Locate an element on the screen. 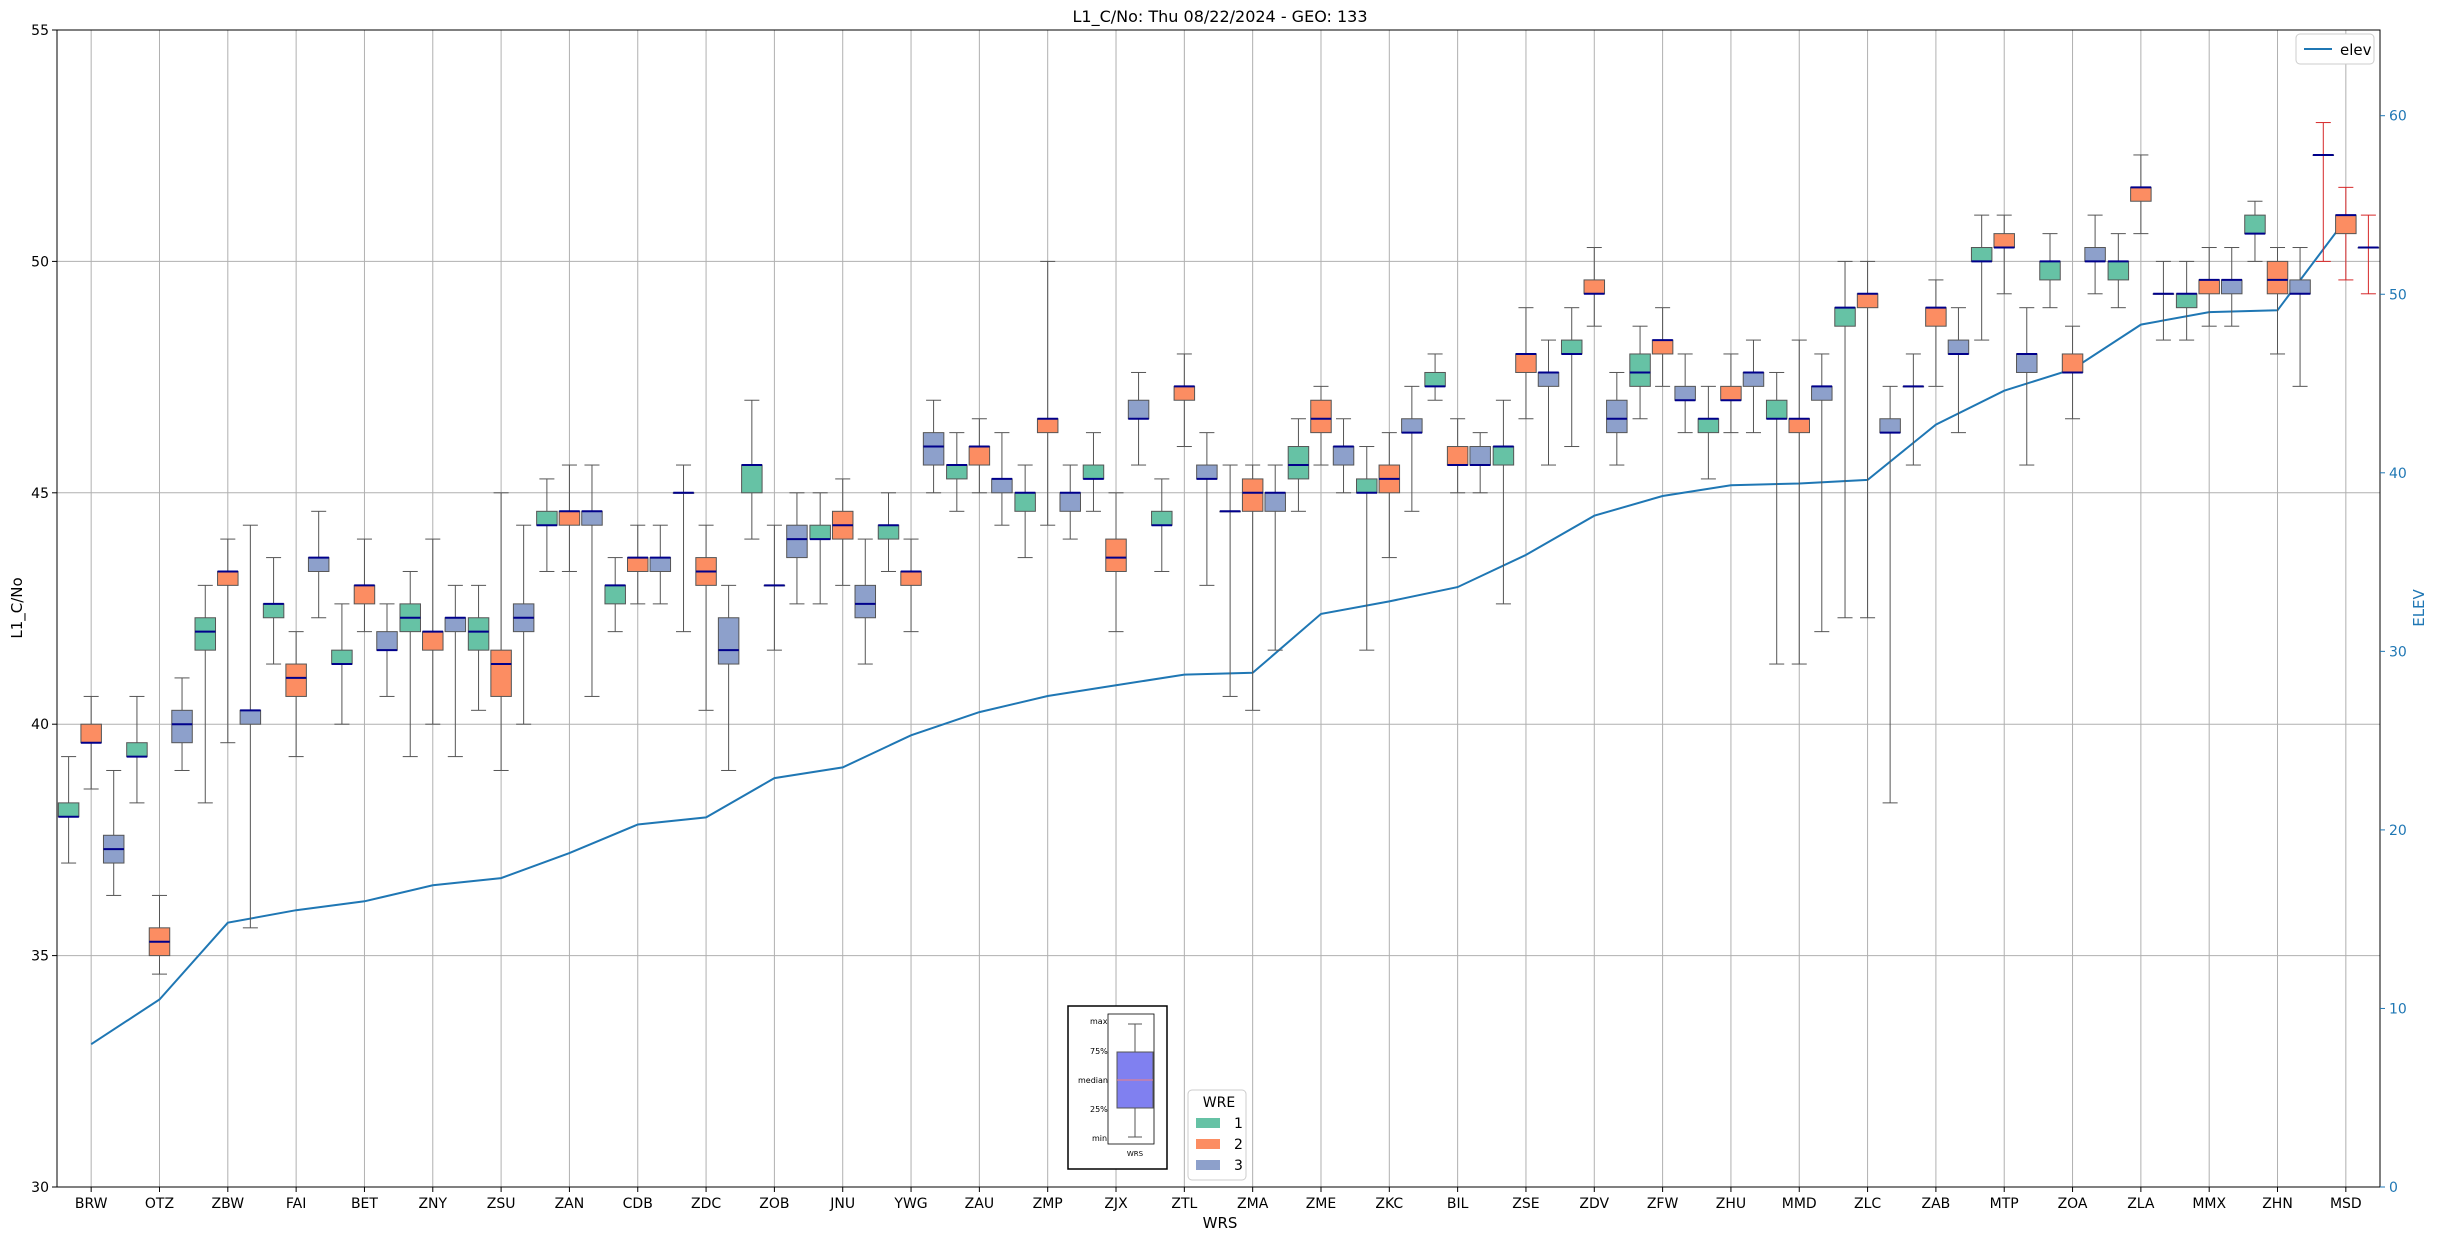 This screenshot has width=2439, height=1238. x-tick-label: YWG is located at coordinates (910, 1204).